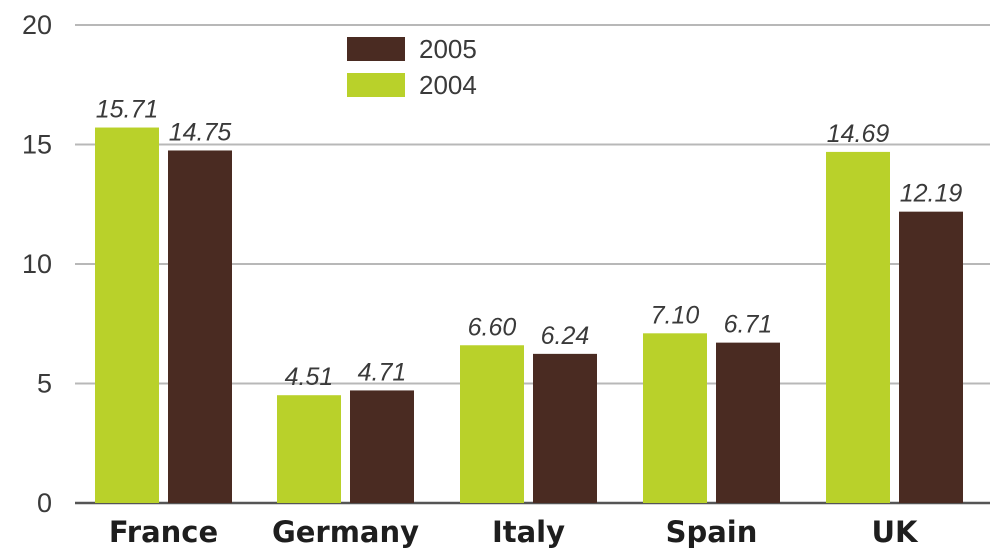 The width and height of the screenshot is (993, 548). Describe the element at coordinates (37, 145) in the screenshot. I see `y-tick-label: 15` at that location.